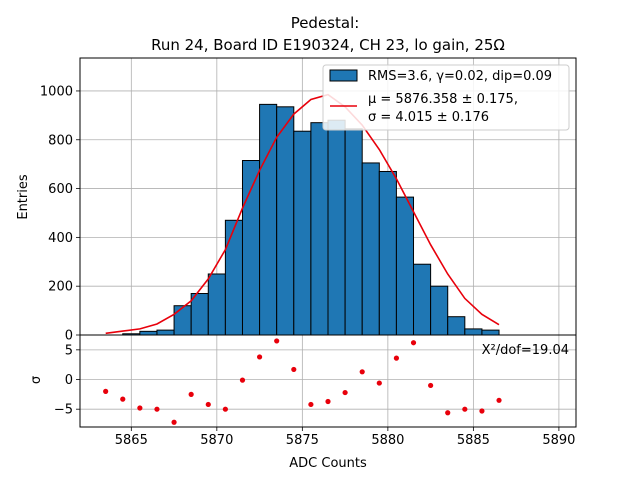 This screenshot has width=640, height=484. What do you see at coordinates (60, 287) in the screenshot?
I see `top-y-tick-label: 200` at bounding box center [60, 287].